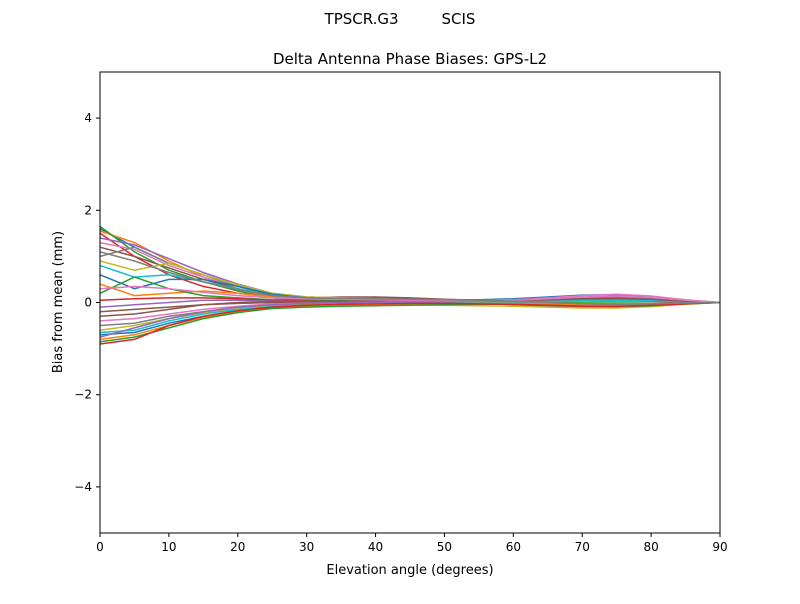 The height and width of the screenshot is (604, 800). Describe the element at coordinates (410, 294) in the screenshot. I see `series-line-s27` at that location.